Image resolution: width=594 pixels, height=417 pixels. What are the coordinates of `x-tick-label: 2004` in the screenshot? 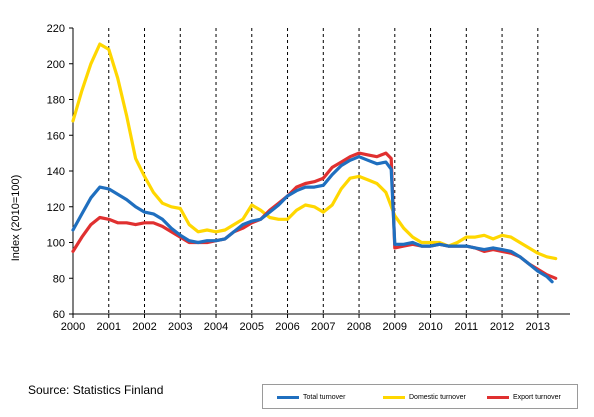 It's located at (216, 327).